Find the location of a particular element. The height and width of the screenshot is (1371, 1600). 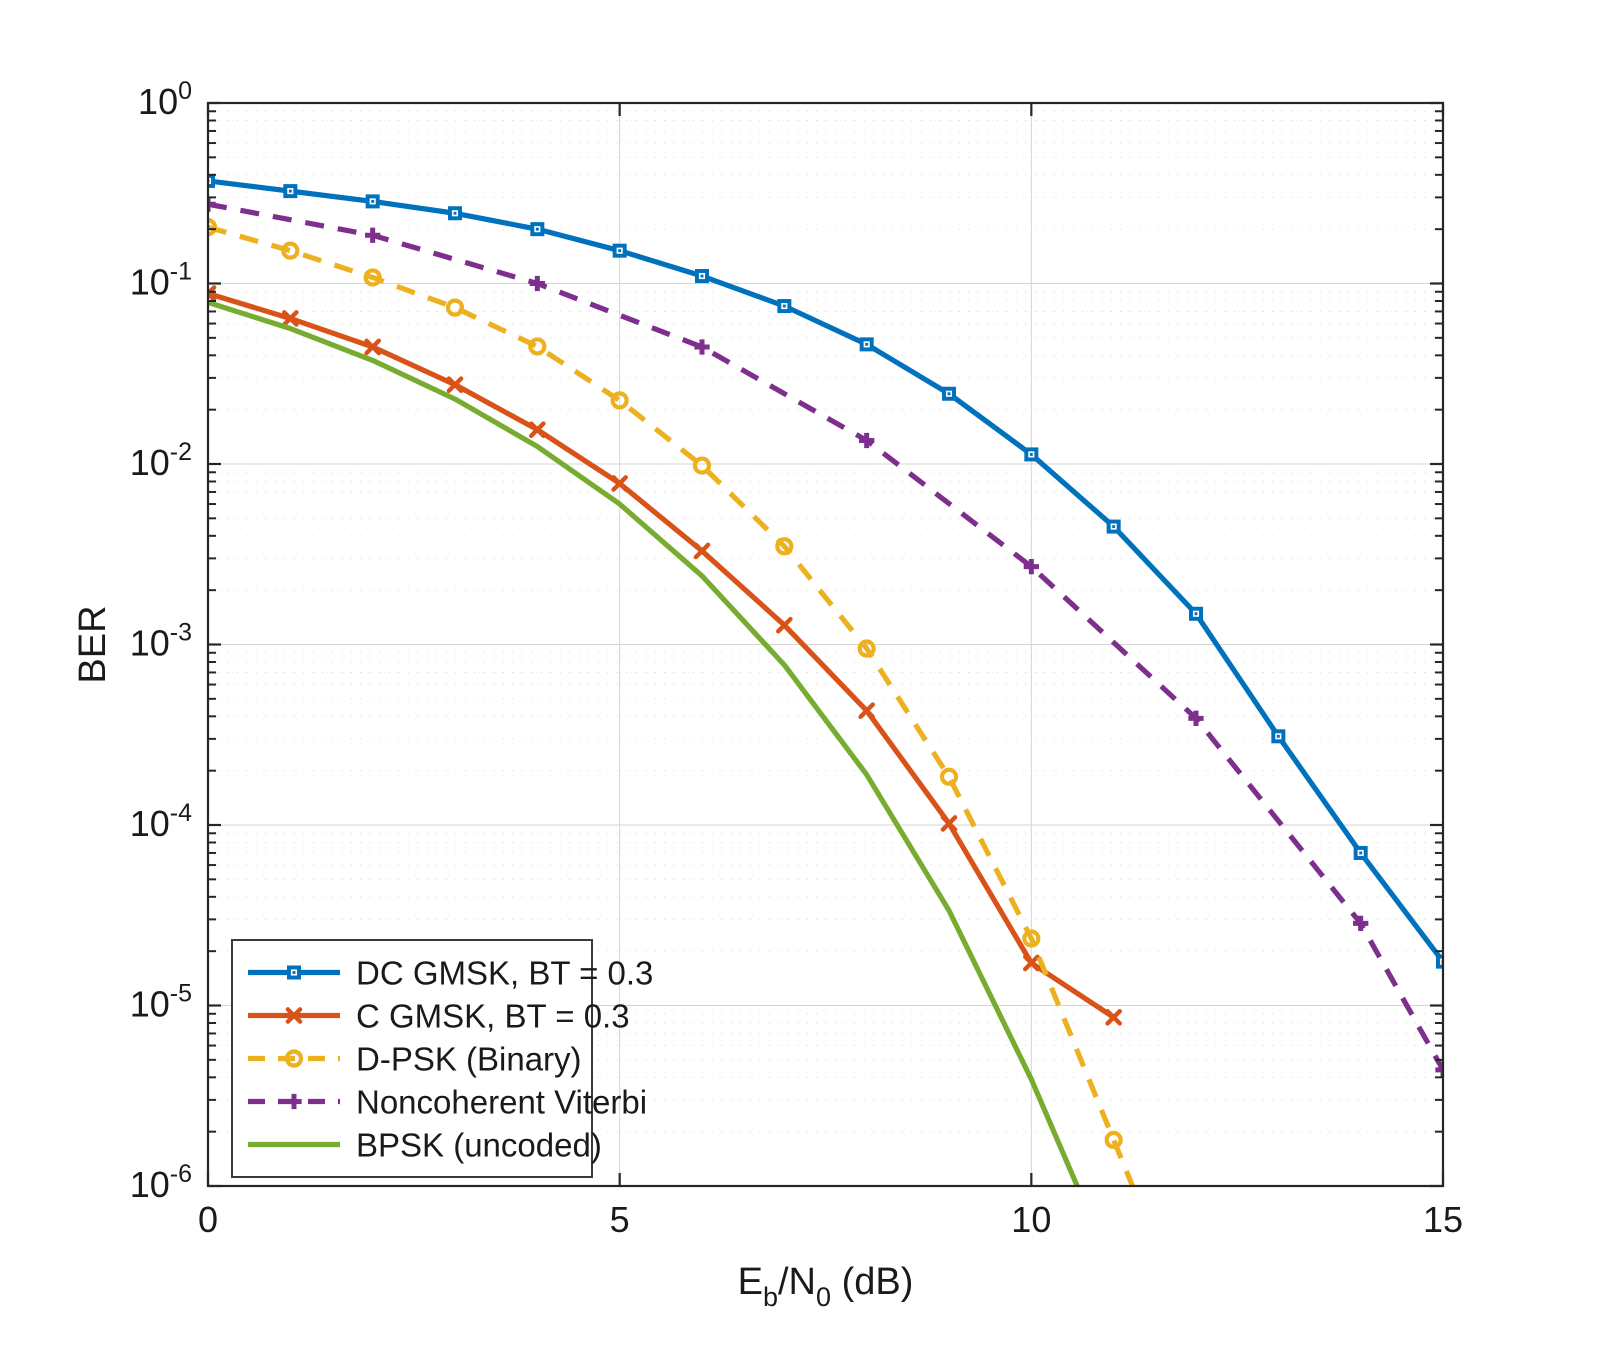

legend-label: D-PSK (Binary) is located at coordinates (469, 1059).